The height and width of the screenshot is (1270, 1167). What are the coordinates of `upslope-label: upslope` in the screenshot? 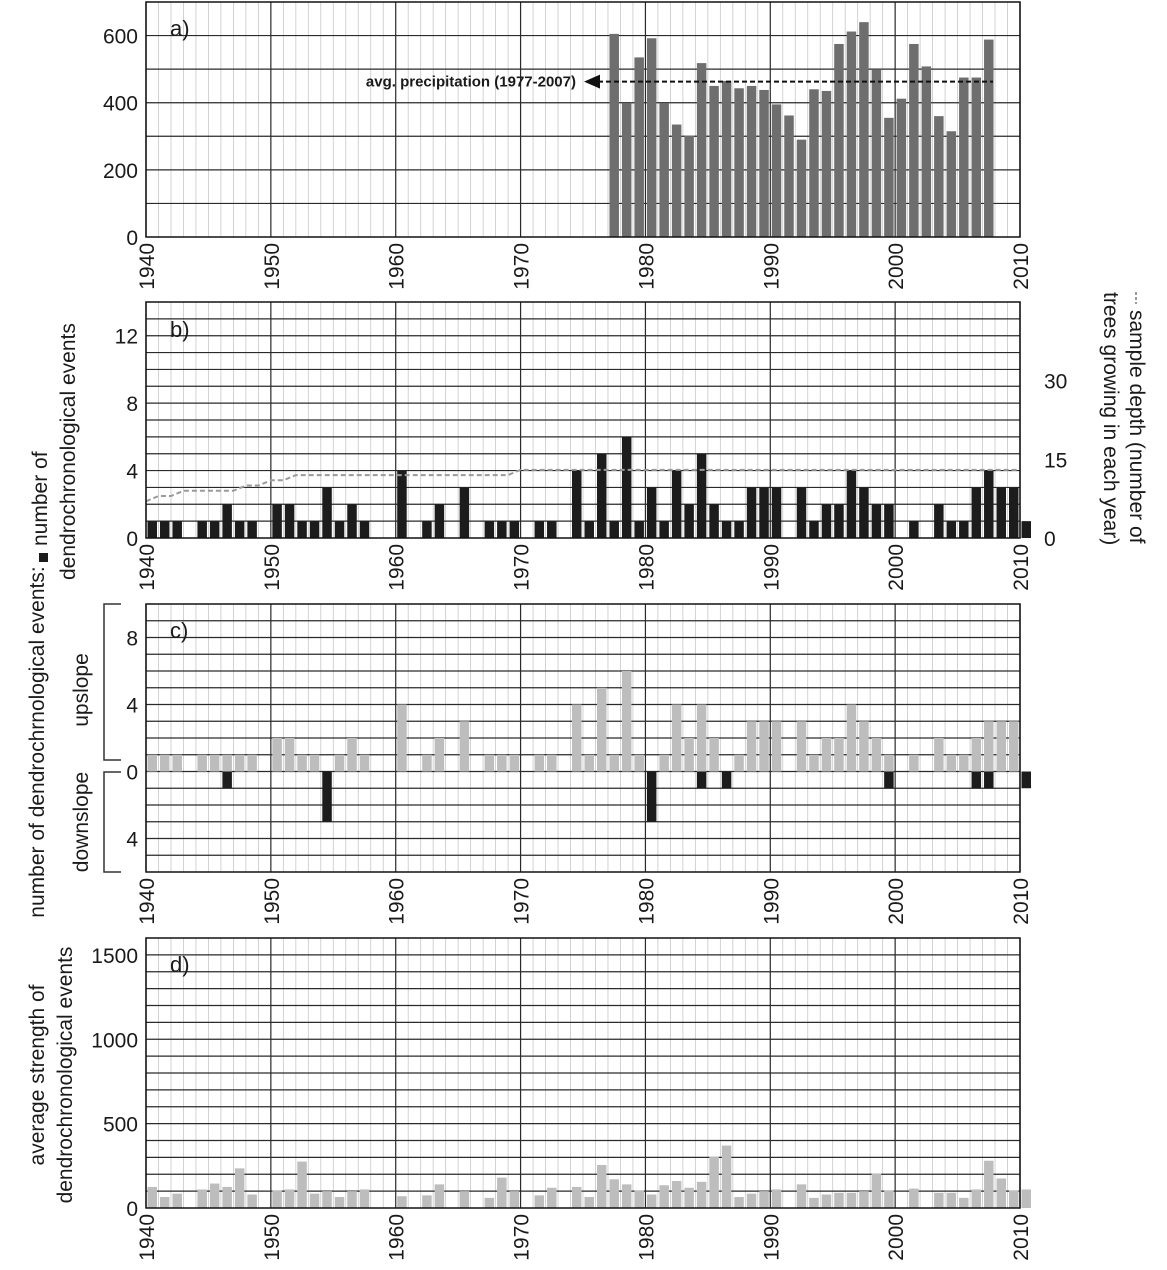 It's located at (81, 690).